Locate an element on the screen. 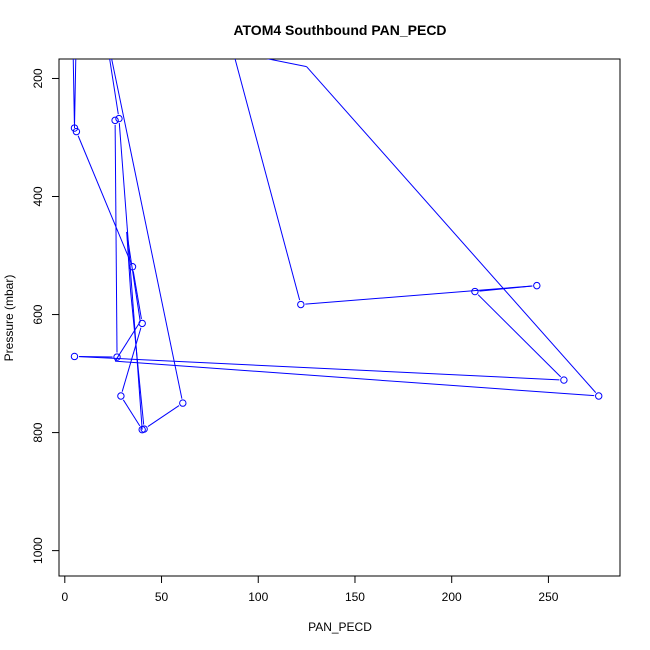 This screenshot has width=650, height=650. chart-title: ATOM4 Southbound PAN_PECD is located at coordinates (339, 30).